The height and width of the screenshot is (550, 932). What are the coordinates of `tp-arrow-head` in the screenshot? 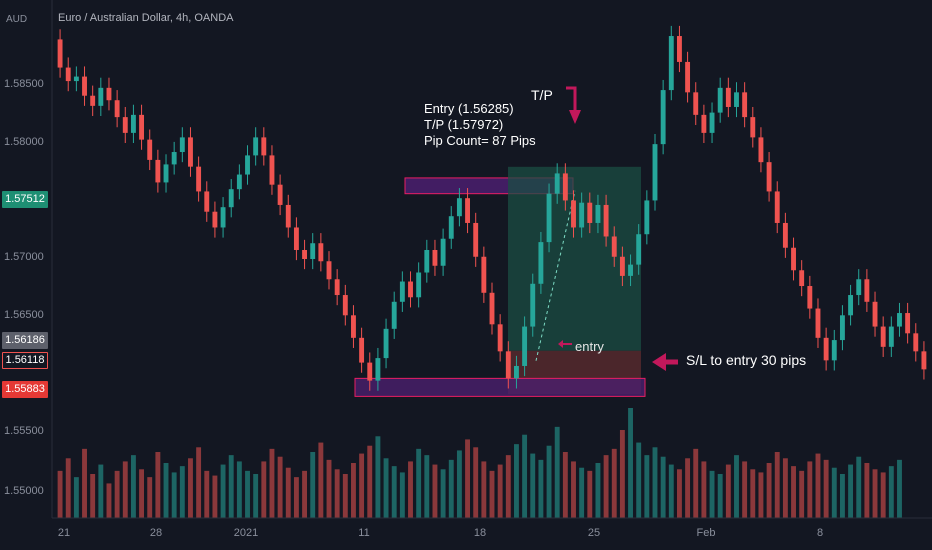 It's located at (575, 117).